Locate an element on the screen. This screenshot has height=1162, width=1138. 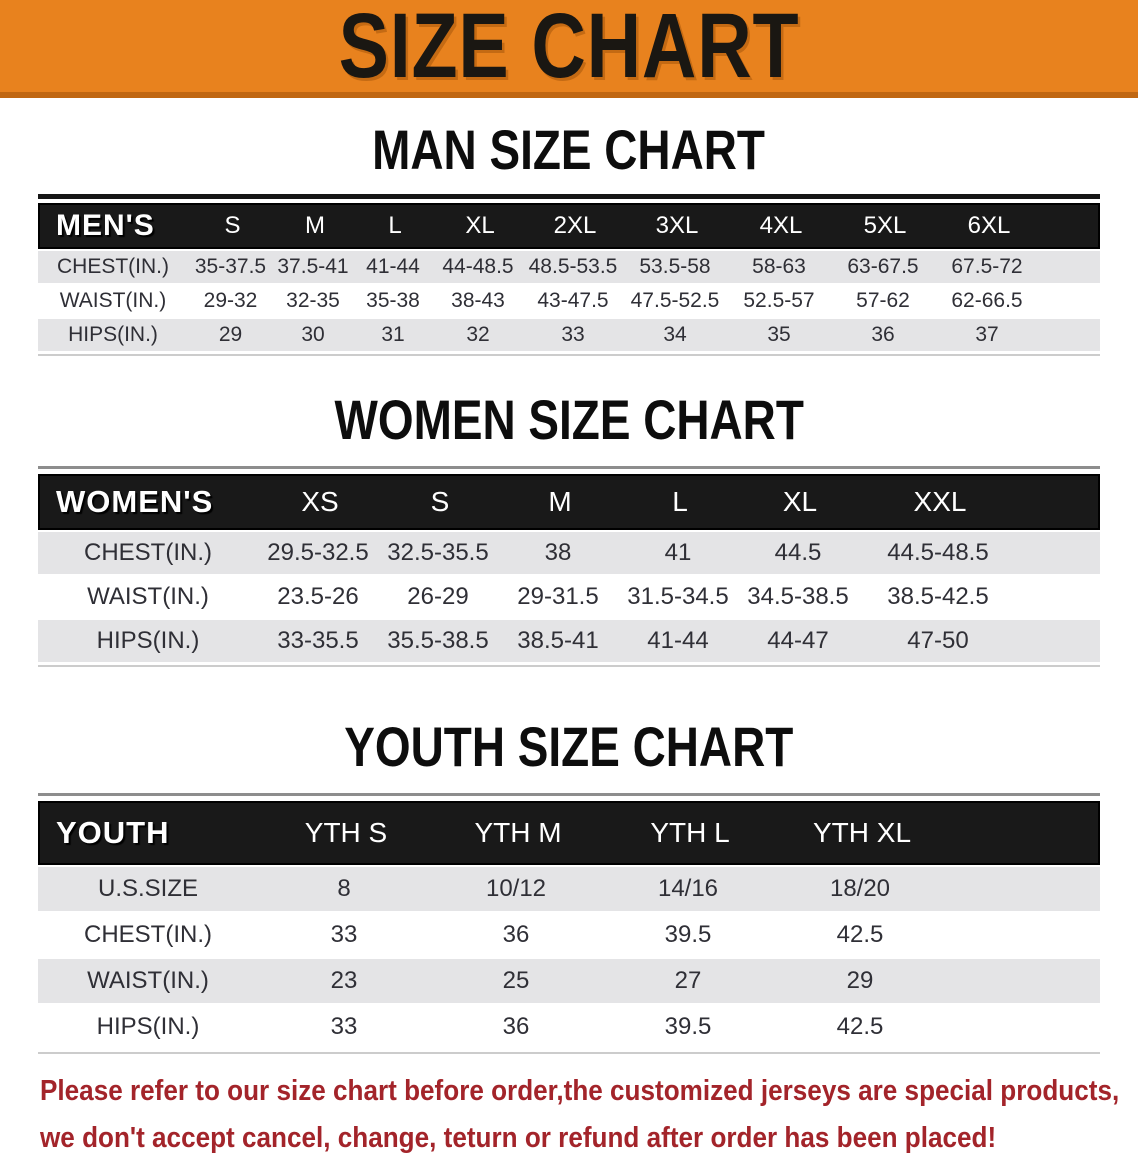
measurement-value: 53.5-58 is located at coordinates (675, 266).